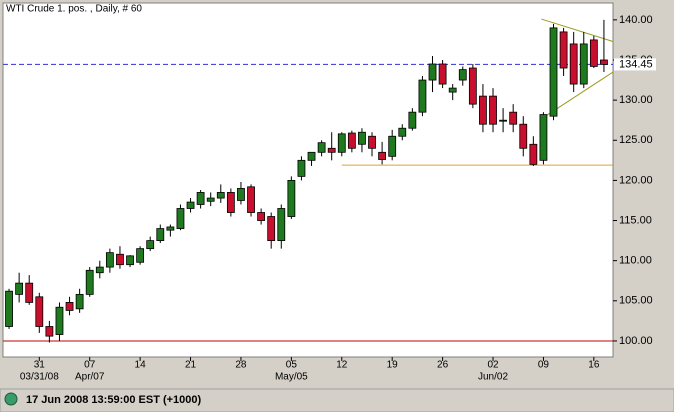  I want to click on x-tick-label: 26, so click(443, 365).